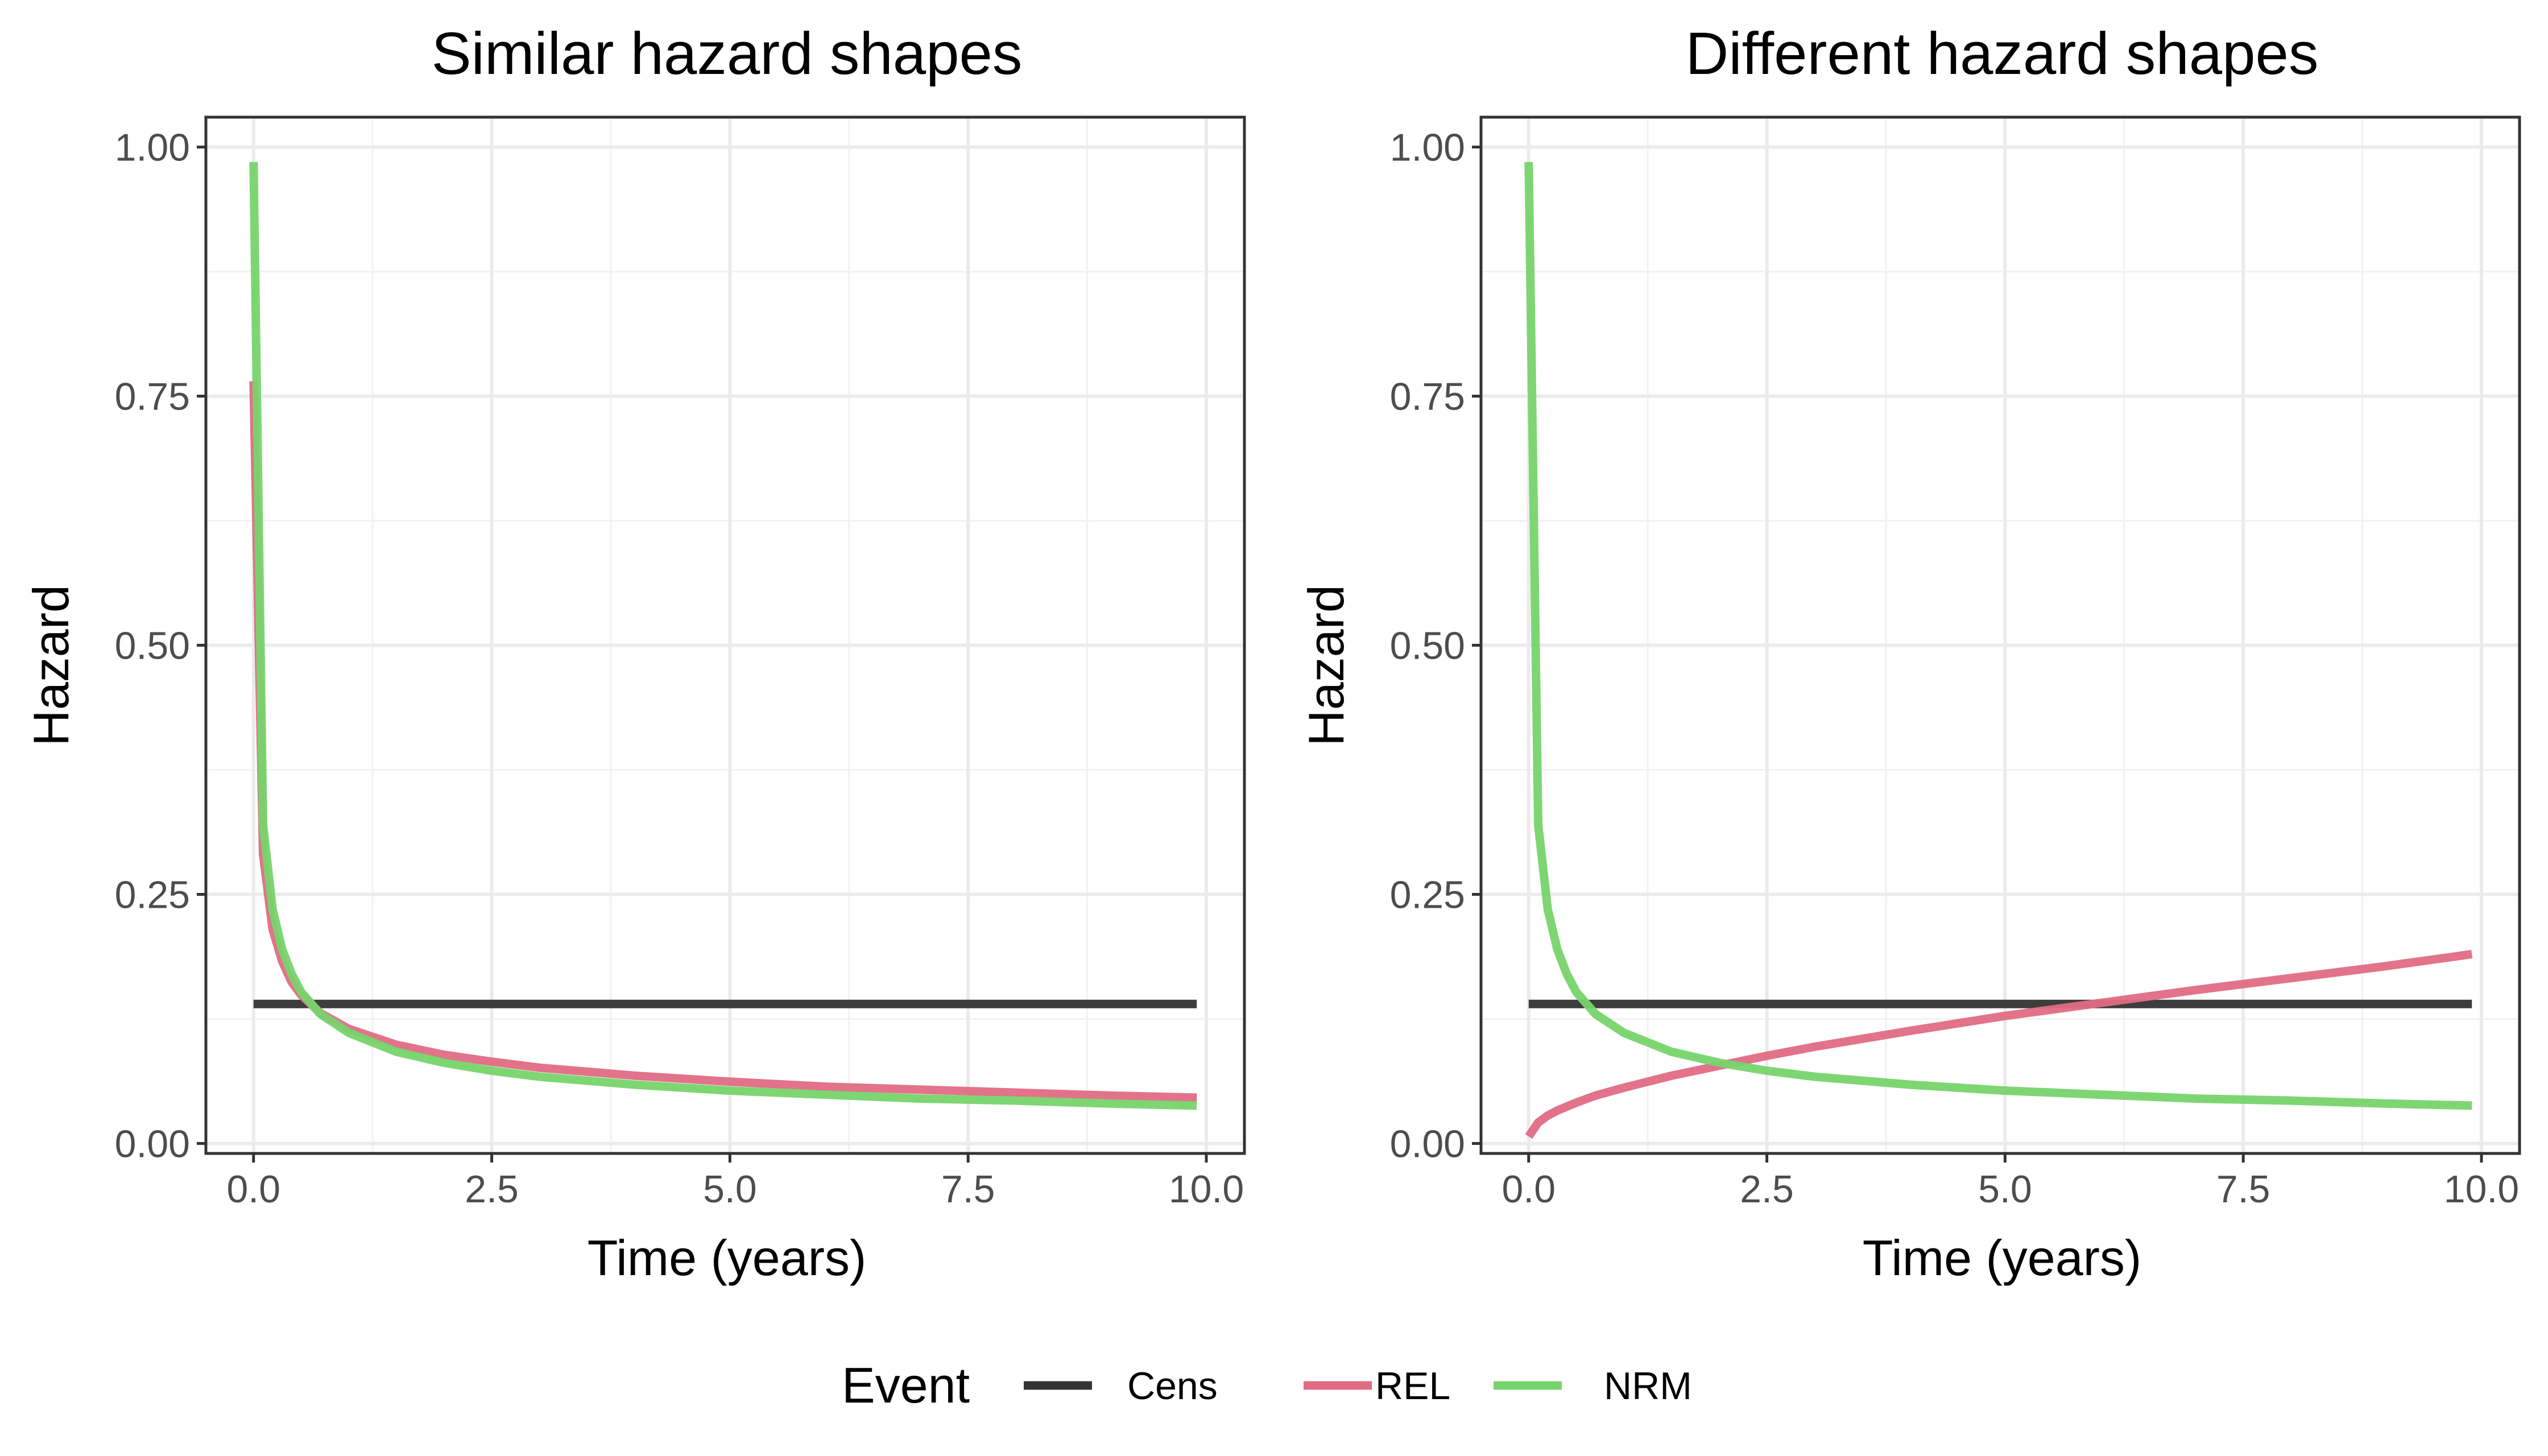 The height and width of the screenshot is (1456, 2548). Describe the element at coordinates (1648, 1386) in the screenshot. I see `legend-label-nrm: NRM` at that location.